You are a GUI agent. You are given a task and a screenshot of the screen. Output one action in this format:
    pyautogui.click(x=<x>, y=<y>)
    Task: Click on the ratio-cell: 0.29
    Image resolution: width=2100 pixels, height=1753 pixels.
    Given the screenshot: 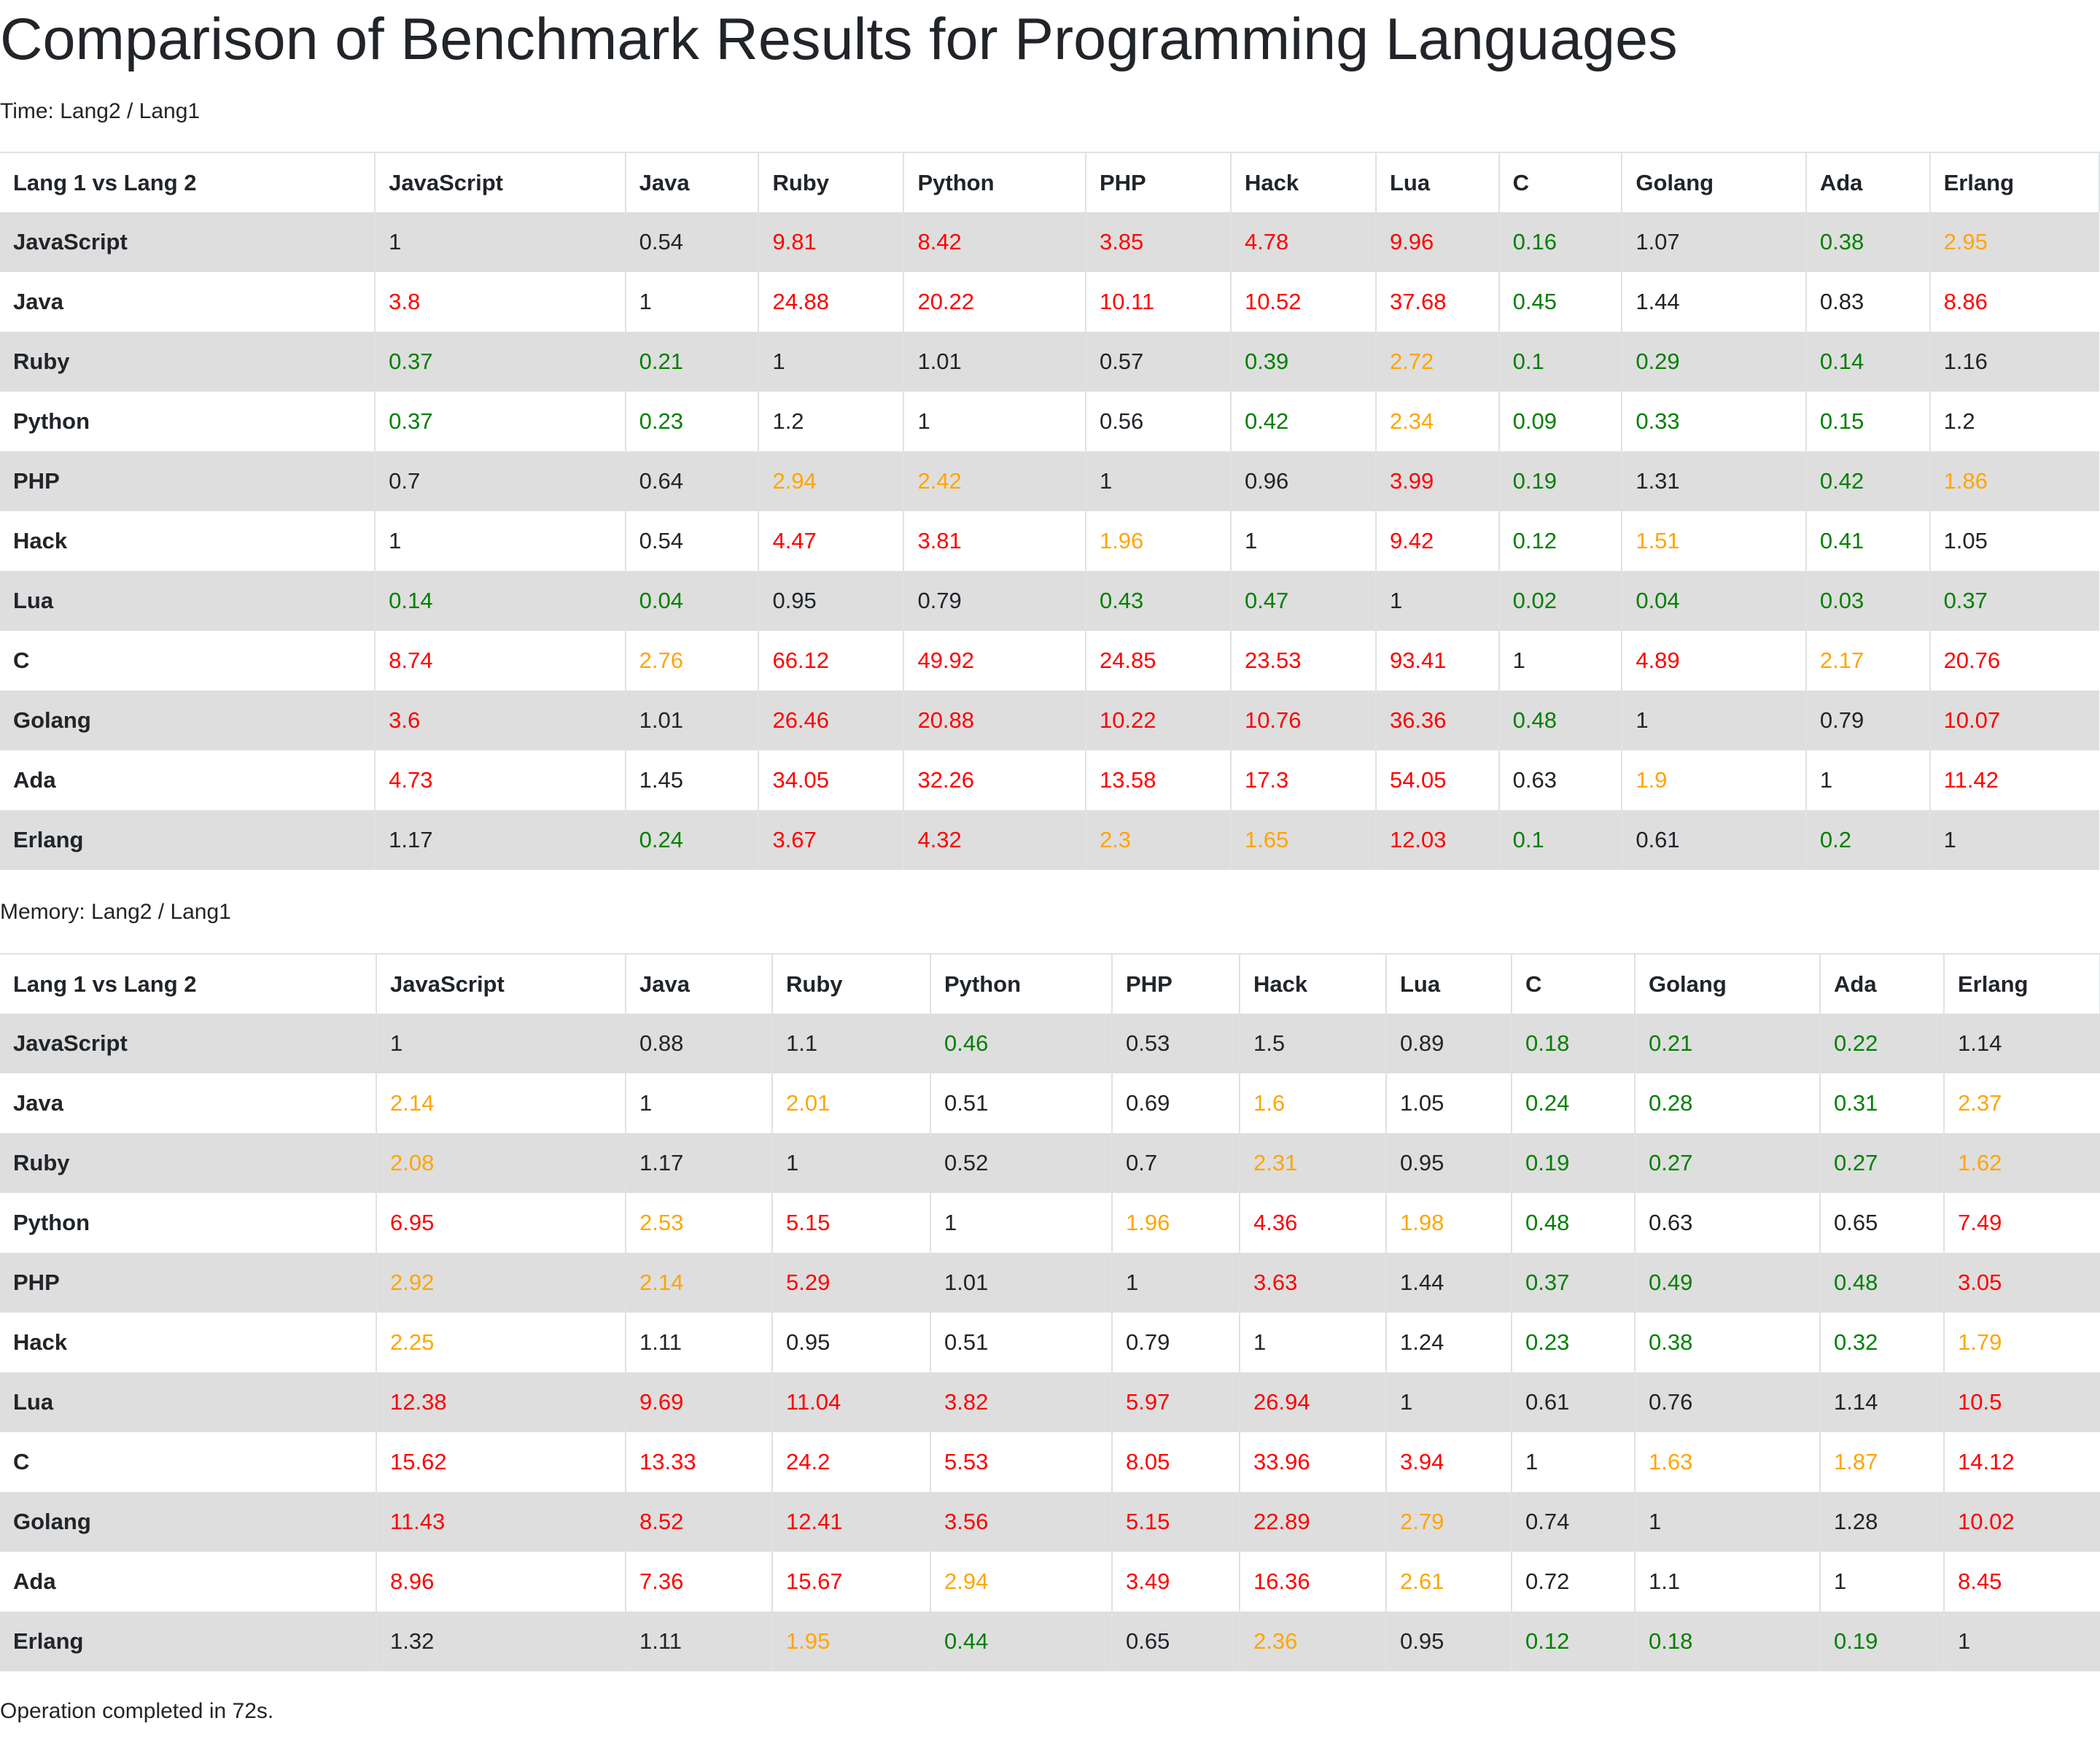 What is the action you would take?
    pyautogui.click(x=1713, y=362)
    